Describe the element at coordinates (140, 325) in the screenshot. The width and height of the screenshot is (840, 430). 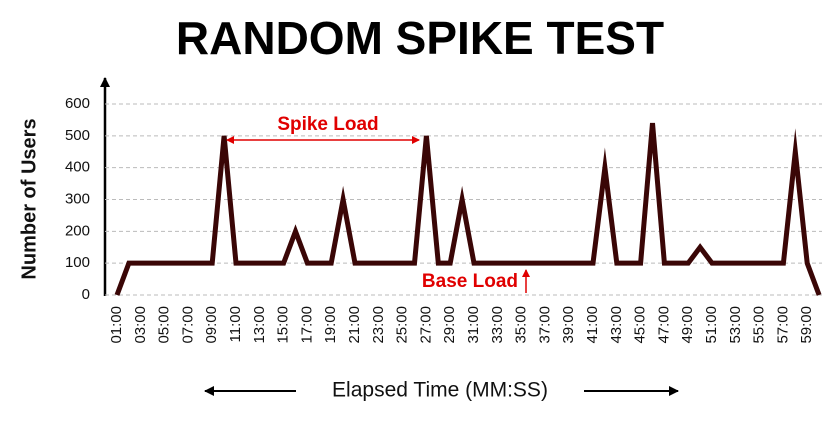
I see `x-tick-label: 03:00` at that location.